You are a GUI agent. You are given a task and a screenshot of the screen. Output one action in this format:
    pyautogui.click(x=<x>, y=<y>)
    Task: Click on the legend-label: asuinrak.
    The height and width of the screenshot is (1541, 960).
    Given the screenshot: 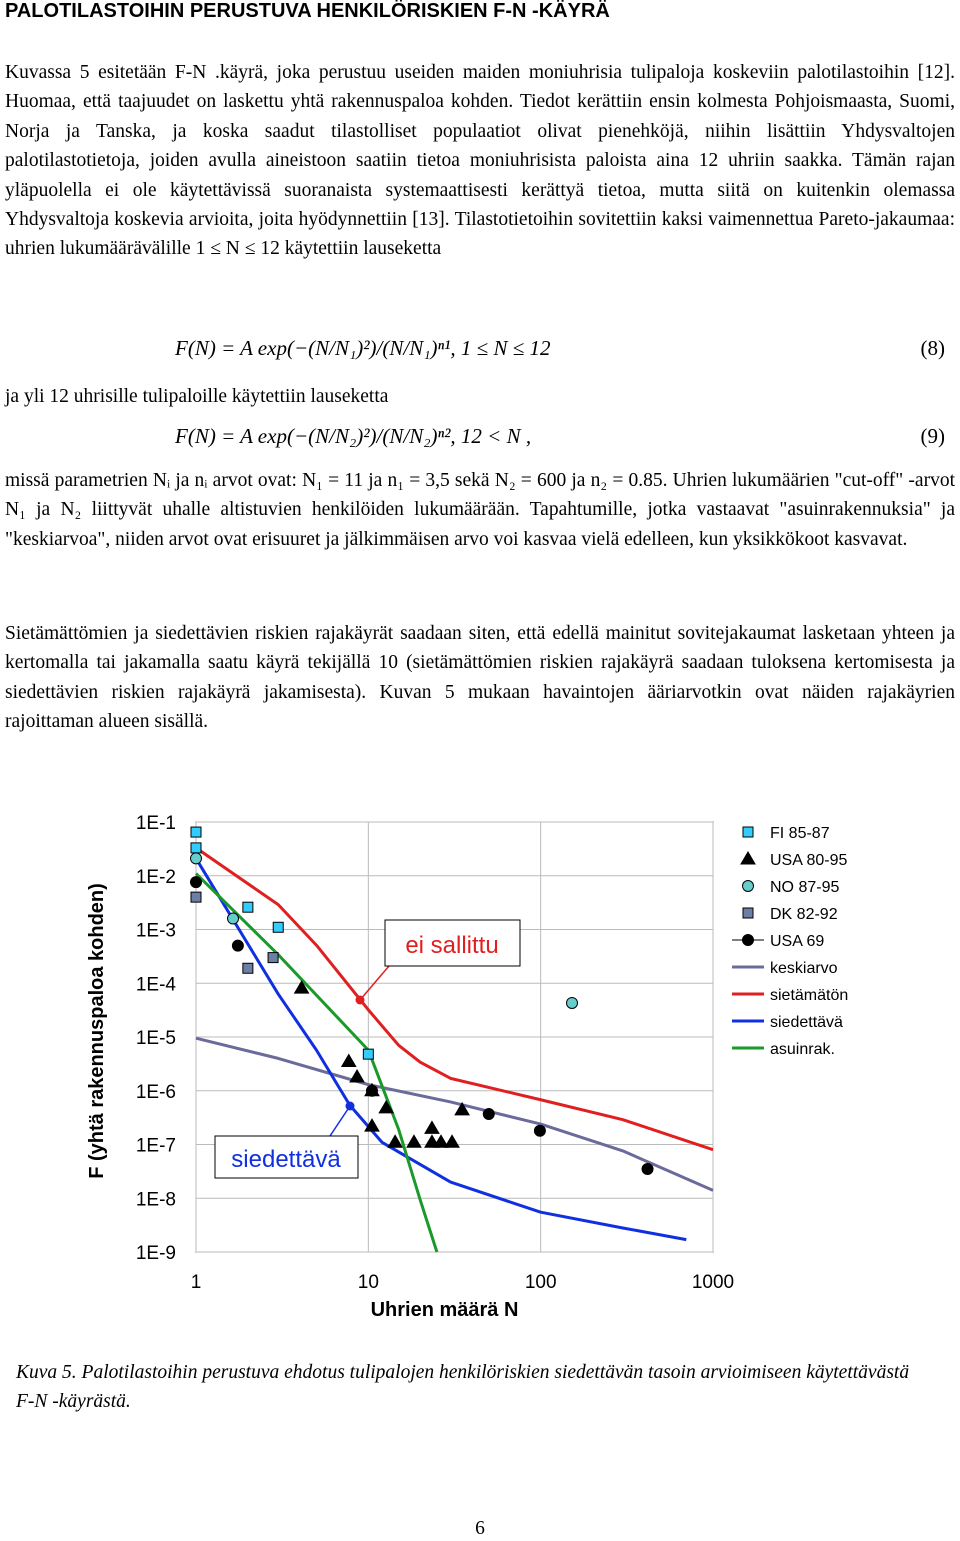 What is the action you would take?
    pyautogui.click(x=802, y=1049)
    